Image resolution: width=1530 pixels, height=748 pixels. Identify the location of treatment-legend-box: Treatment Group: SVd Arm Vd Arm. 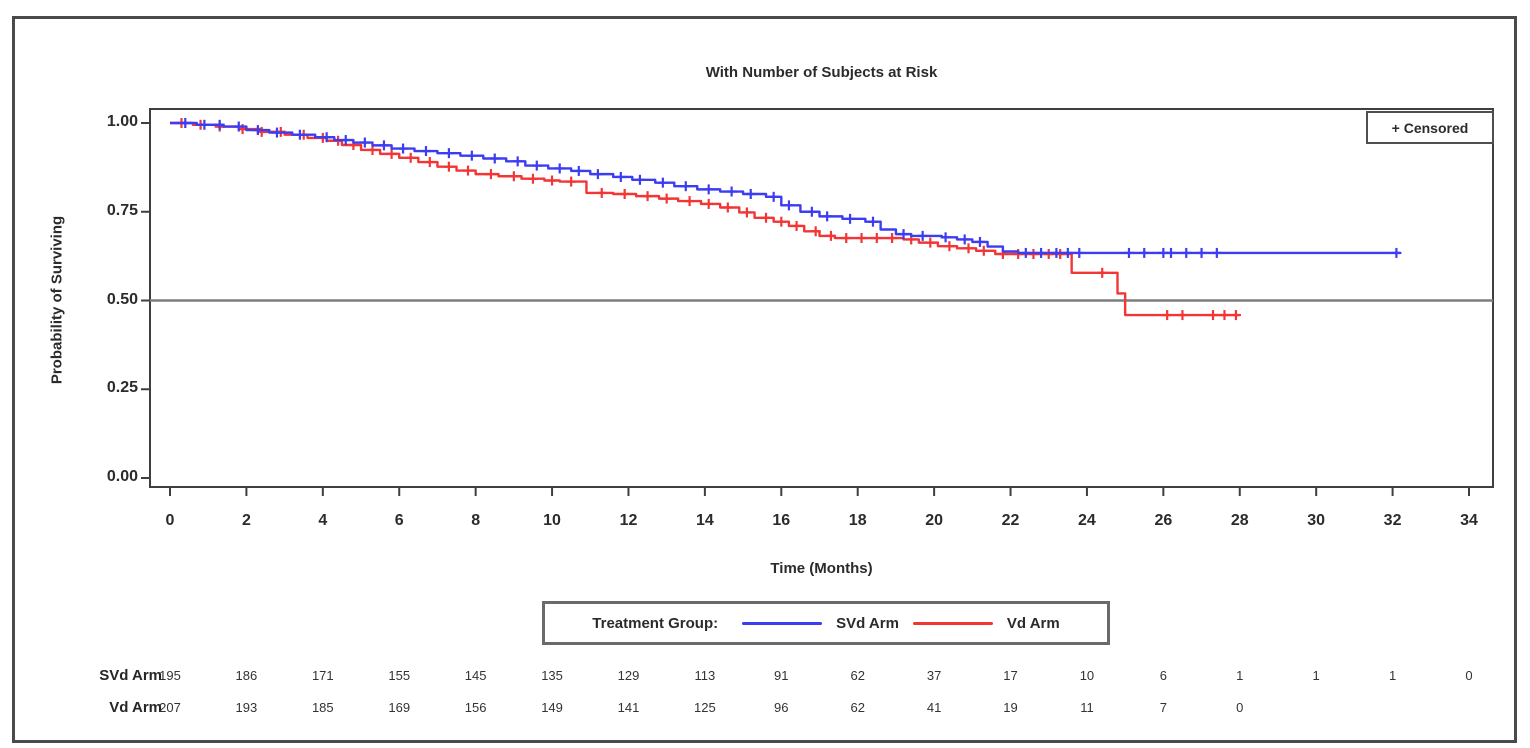
(826, 623).